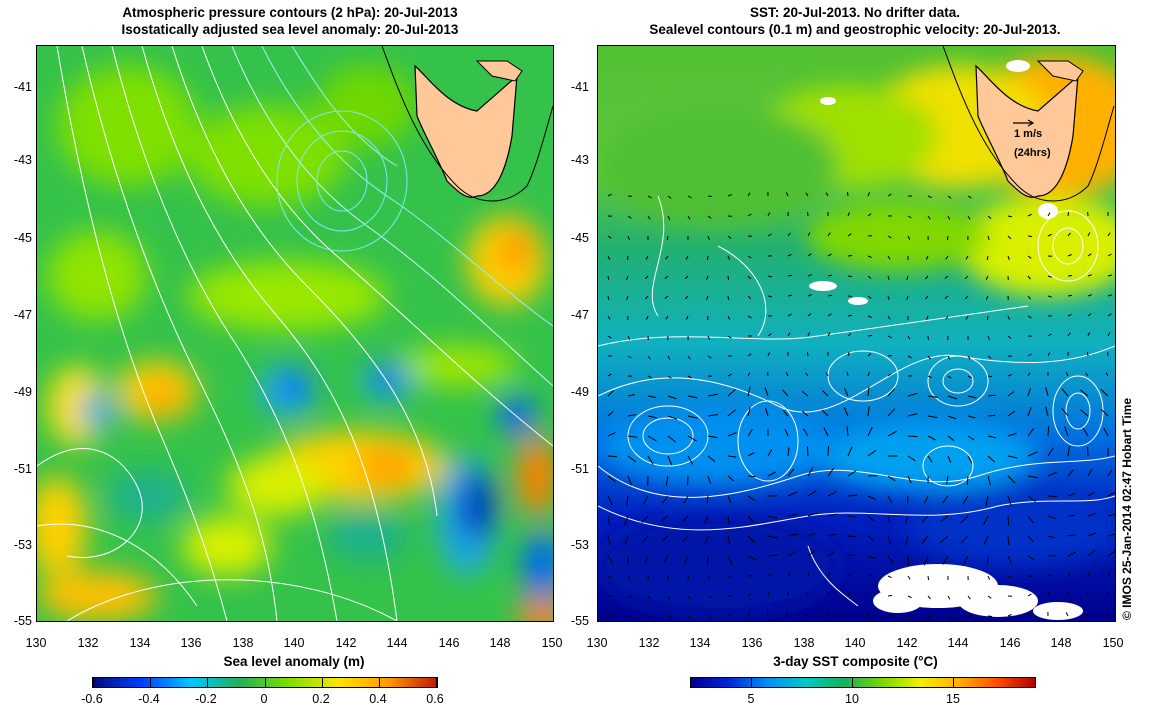 Image resolution: width=1150 pixels, height=710 pixels. Describe the element at coordinates (752, 643) in the screenshot. I see `right-lon-tick-136: 136` at that location.